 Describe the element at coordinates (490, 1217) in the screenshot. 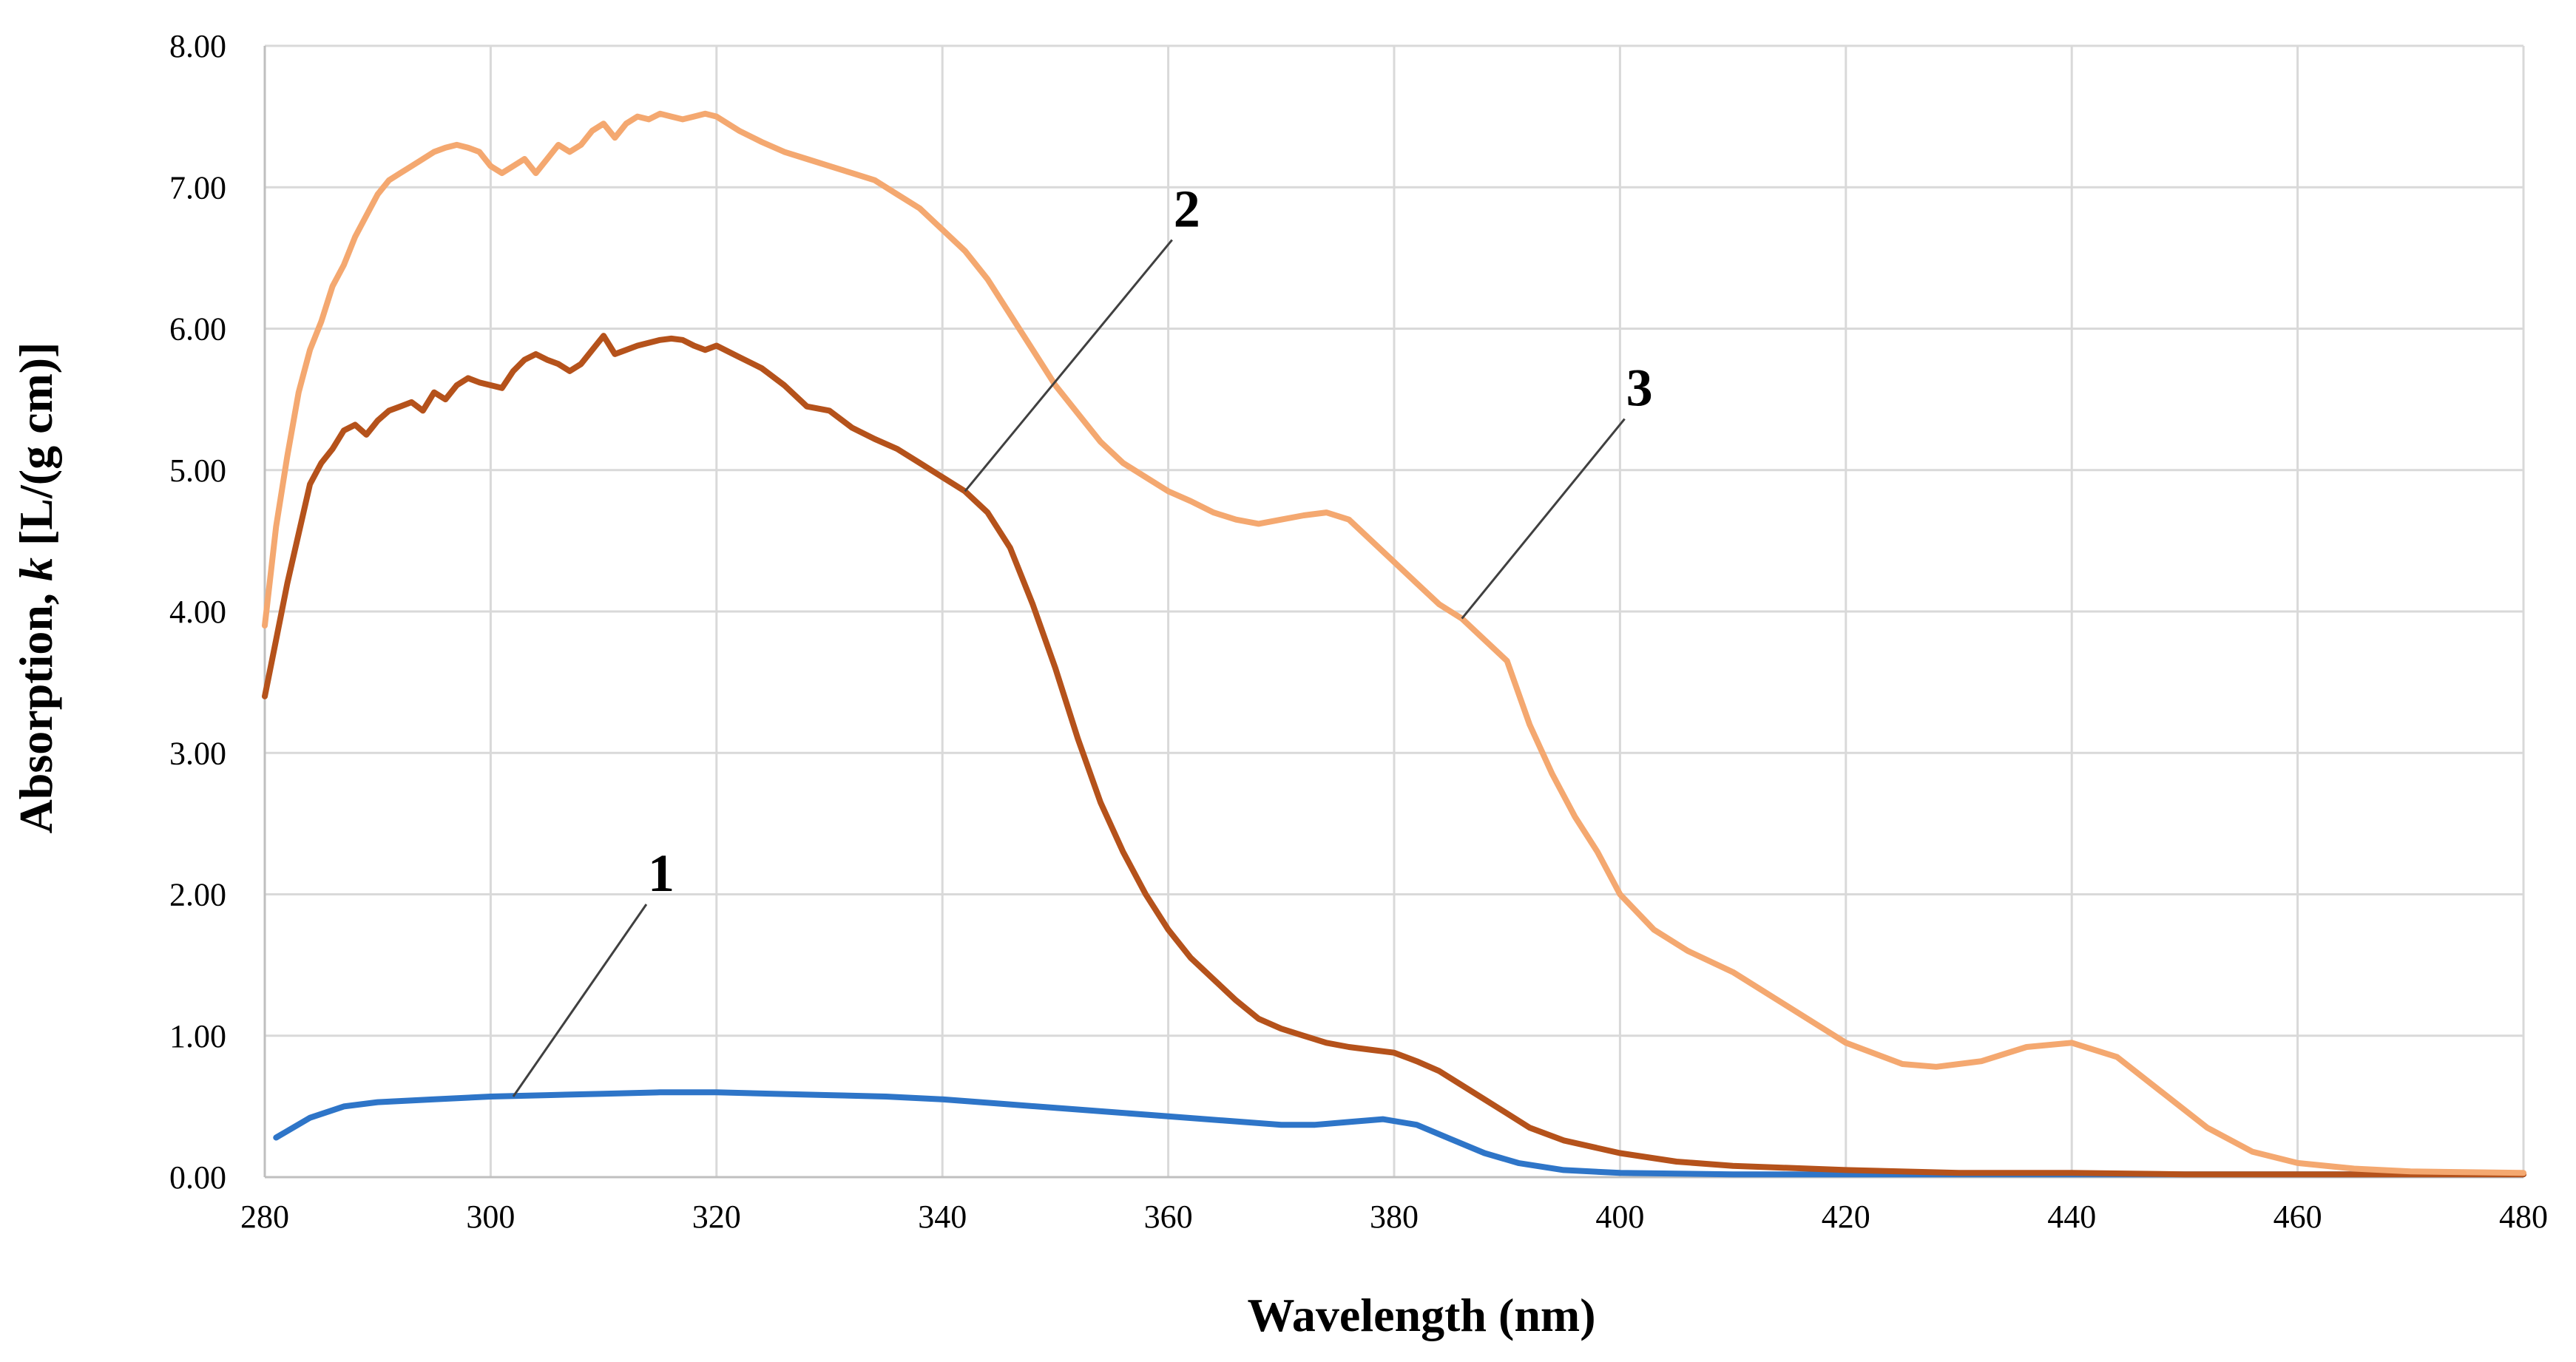

I see `x-tick-label-300: 300` at that location.